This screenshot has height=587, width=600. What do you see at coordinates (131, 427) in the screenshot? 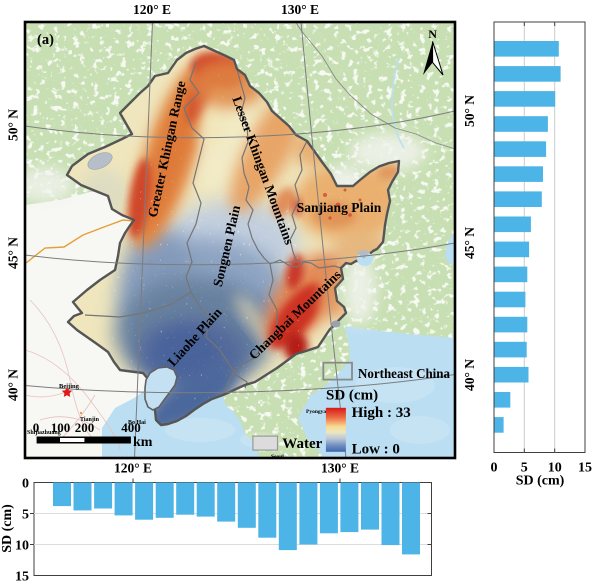
I see `svg-text: 400` at bounding box center [131, 427].